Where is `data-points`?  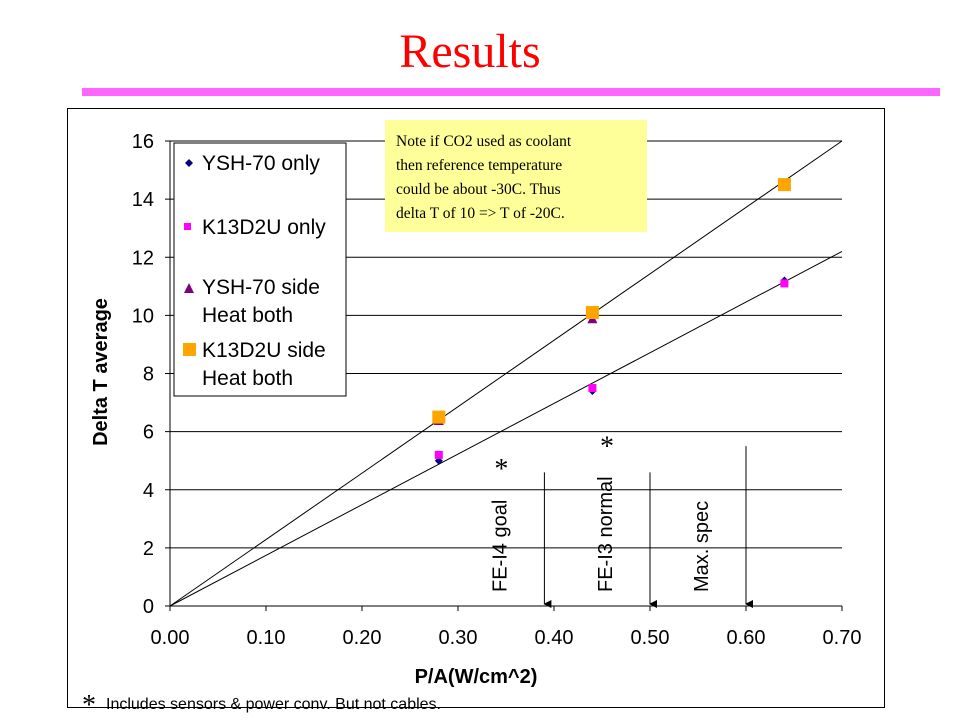 data-points is located at coordinates (611, 321).